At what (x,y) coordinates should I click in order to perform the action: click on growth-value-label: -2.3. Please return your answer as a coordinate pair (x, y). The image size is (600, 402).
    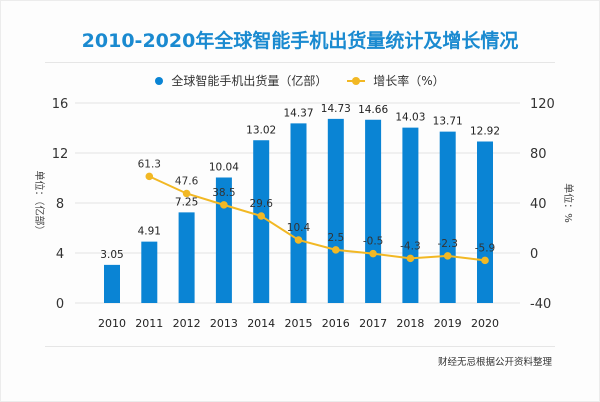
    Looking at the image, I should click on (447, 244).